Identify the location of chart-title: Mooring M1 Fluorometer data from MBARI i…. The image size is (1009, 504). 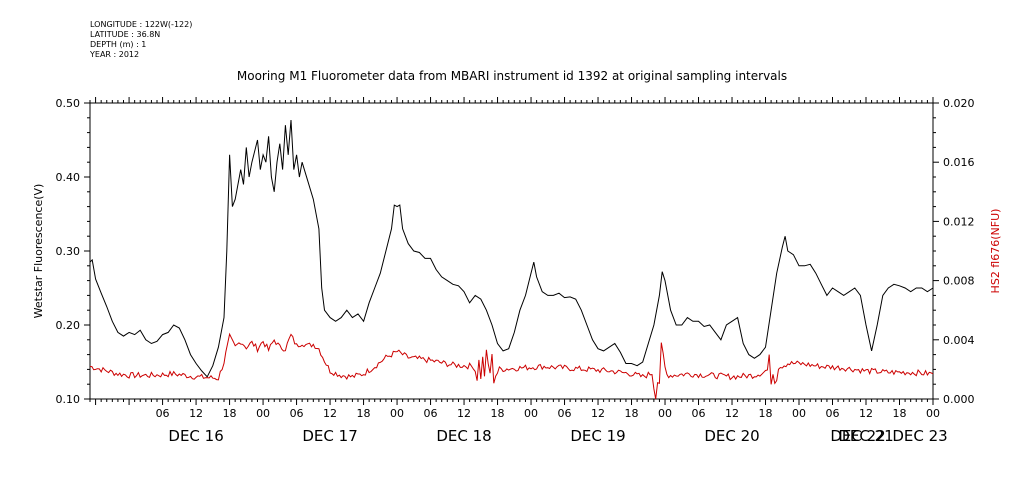
(512, 76).